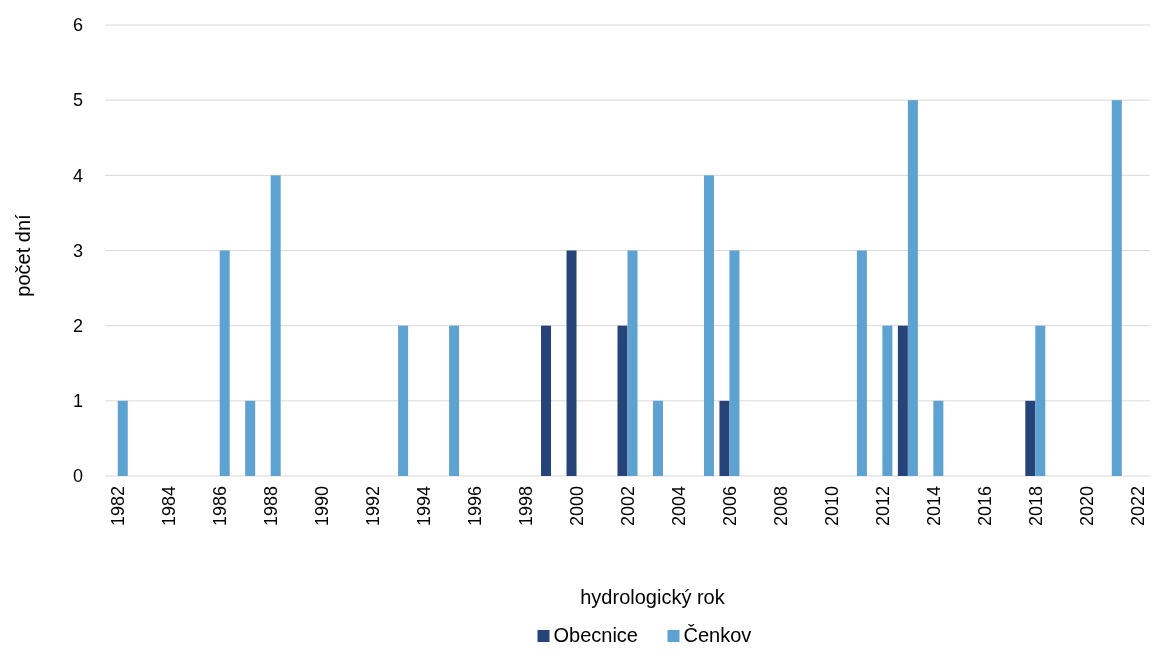 This screenshot has width=1152, height=651. What do you see at coordinates (77, 100) in the screenshot?
I see `y-tick-label: 5` at bounding box center [77, 100].